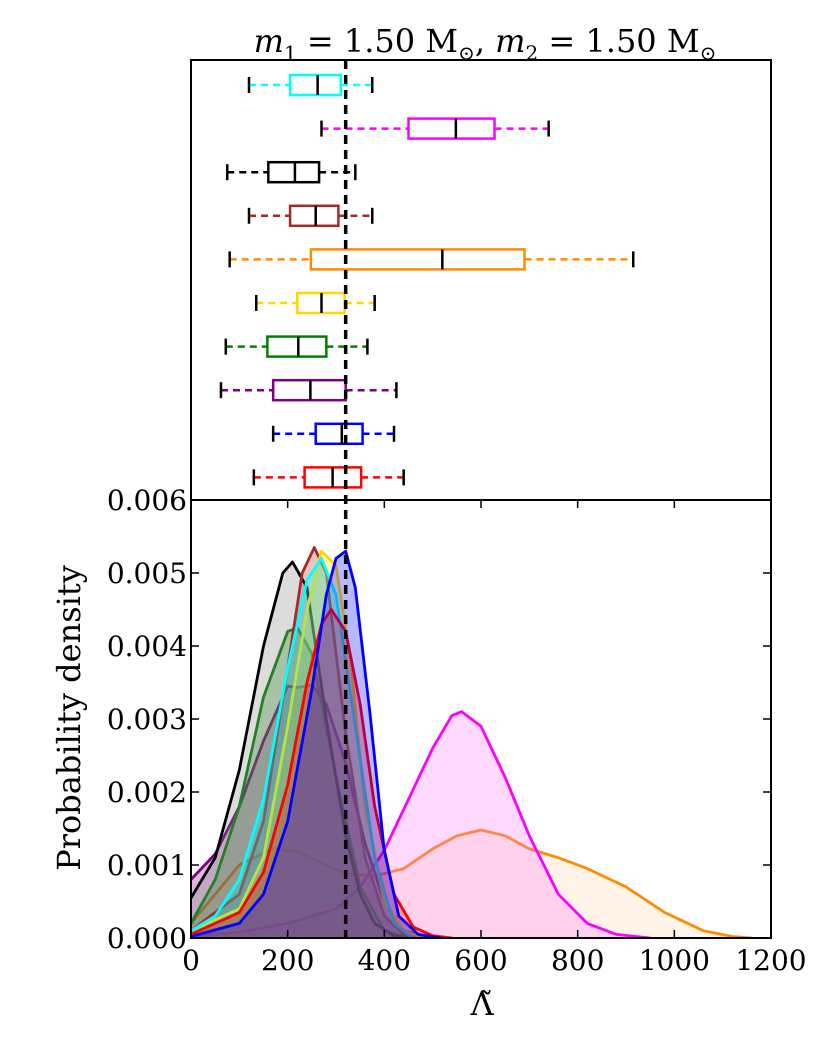 This screenshot has height=1038, width=830. I want to click on x-axis-label: Λ̃, so click(481, 1004).